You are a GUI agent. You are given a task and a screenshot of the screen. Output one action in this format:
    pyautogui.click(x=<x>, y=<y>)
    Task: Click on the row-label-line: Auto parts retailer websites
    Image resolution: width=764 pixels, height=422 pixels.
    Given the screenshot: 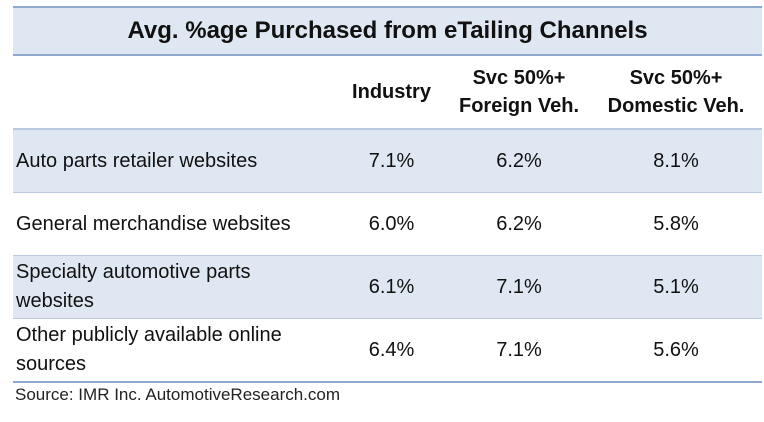 What is the action you would take?
    pyautogui.click(x=137, y=160)
    